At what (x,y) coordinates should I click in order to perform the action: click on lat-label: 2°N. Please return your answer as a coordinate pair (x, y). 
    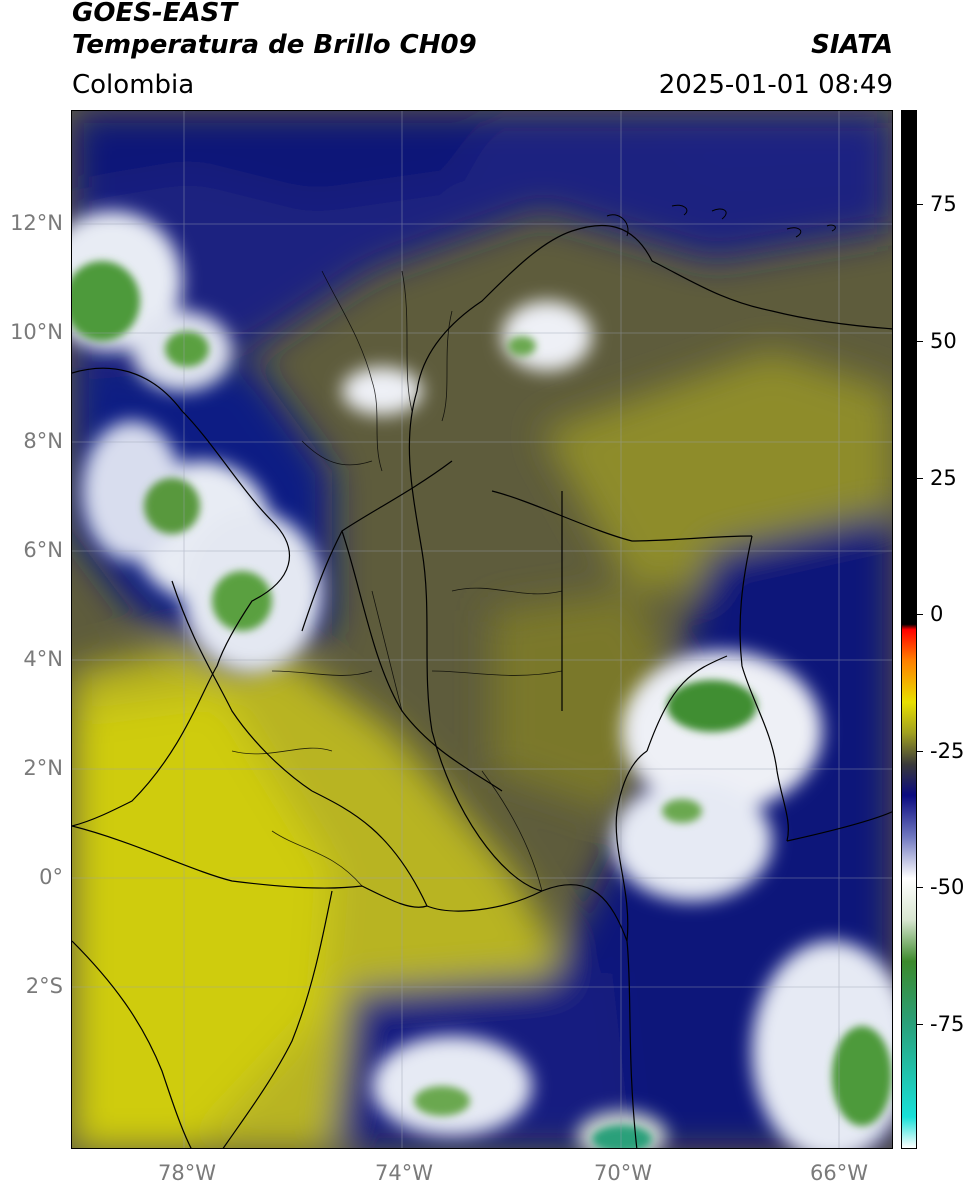
    Looking at the image, I should click on (43, 768).